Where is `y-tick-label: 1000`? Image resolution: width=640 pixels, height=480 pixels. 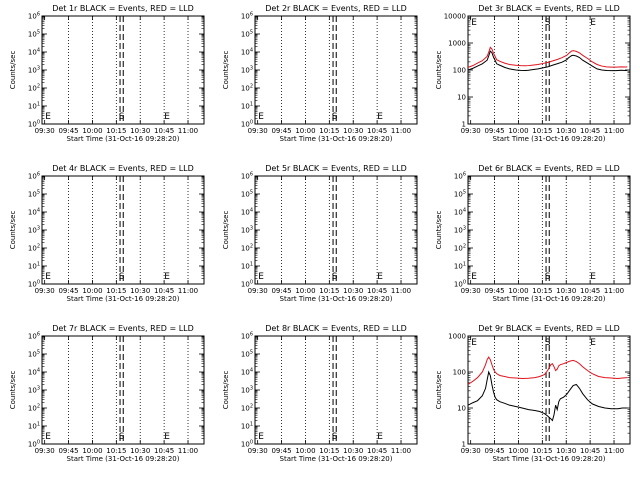 y-tick-label: 1000 is located at coordinates (457, 337).